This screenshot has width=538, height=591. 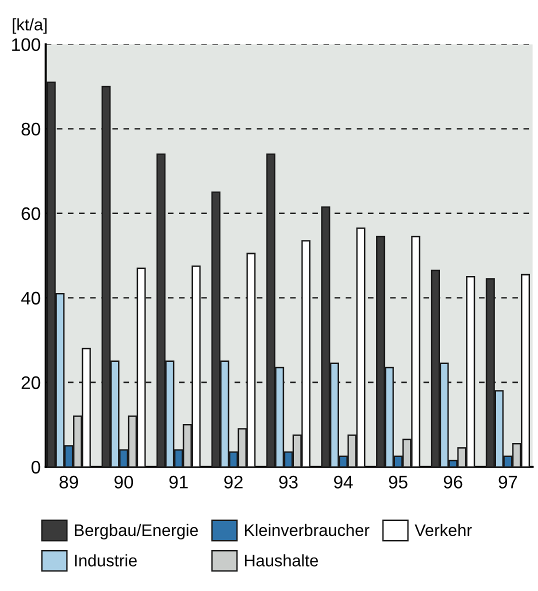 I want to click on y-tick-label: 0, so click(x=36, y=467).